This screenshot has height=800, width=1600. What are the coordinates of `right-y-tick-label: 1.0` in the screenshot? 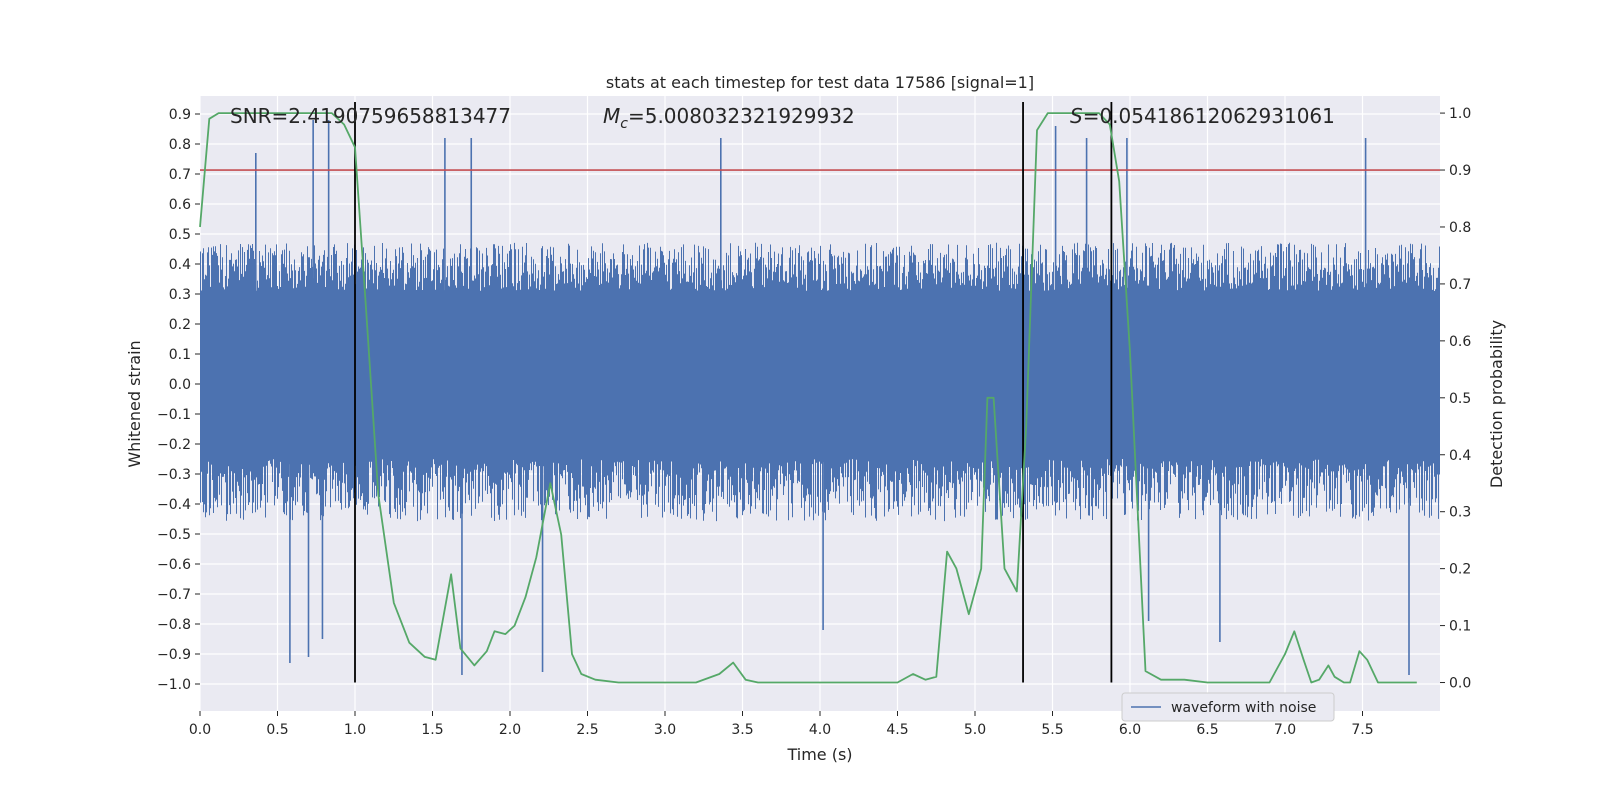 It's located at (1460, 114).